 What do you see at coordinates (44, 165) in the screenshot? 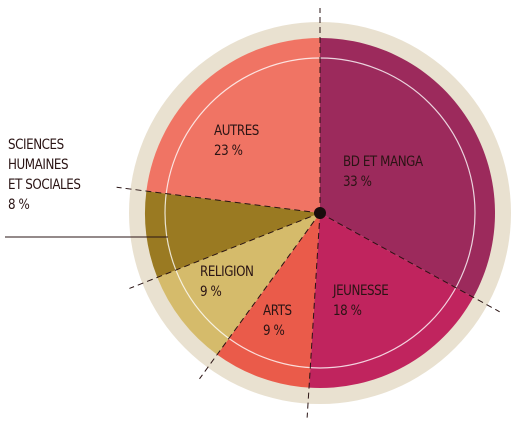
I see `category-label: SCIENCES HUMAINES ET SOCIALES` at bounding box center [44, 165].